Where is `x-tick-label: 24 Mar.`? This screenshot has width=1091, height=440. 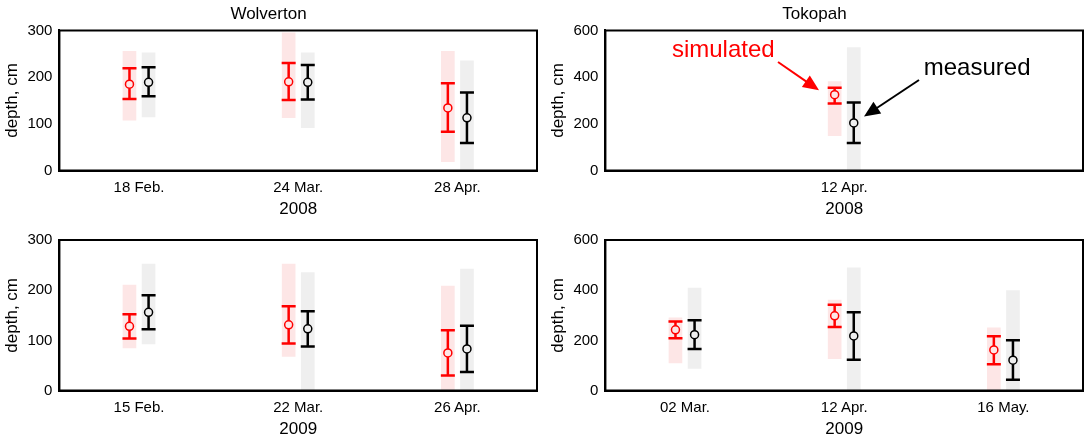
x-tick-label: 24 Mar. is located at coordinates (298, 186).